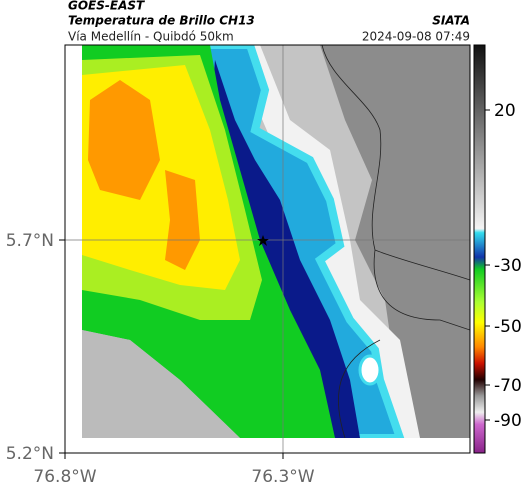 Image resolution: width=526 pixels, height=495 pixels. Describe the element at coordinates (416, 37) in the screenshot. I see `date: 2024-09-08 07:49` at that location.